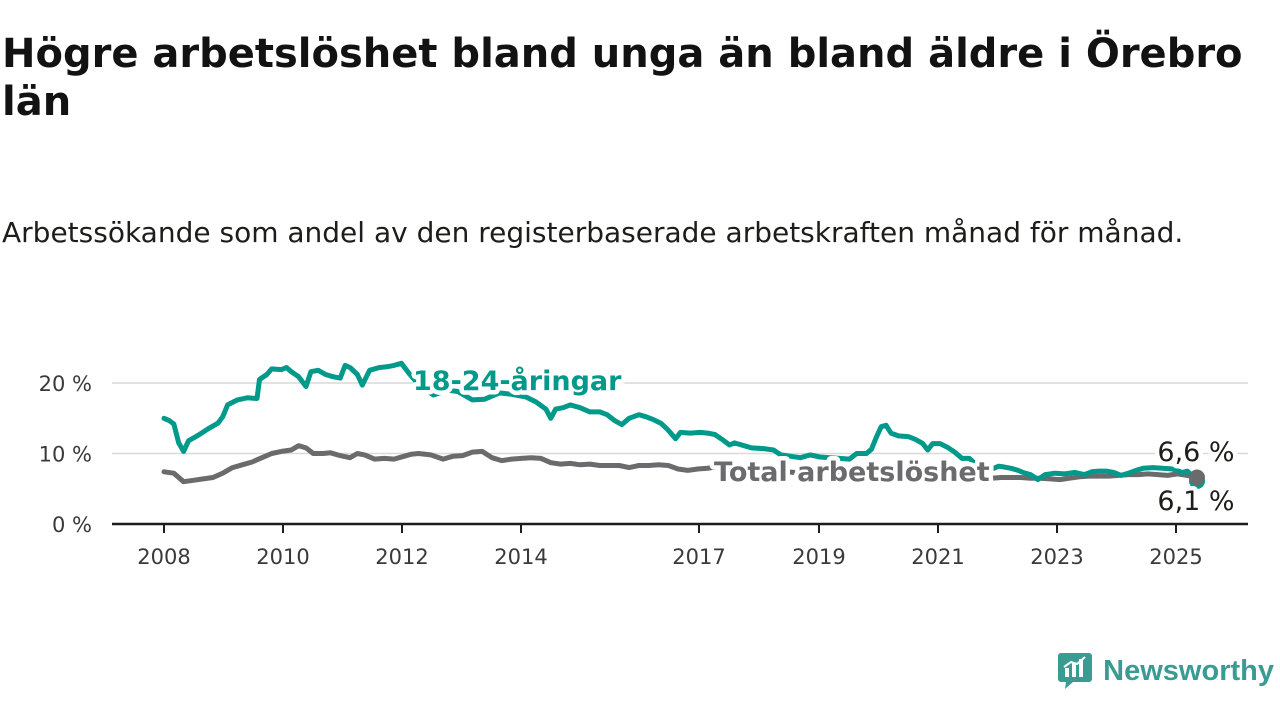  What do you see at coordinates (818, 557) in the screenshot?
I see `x-tick-label: 2019` at bounding box center [818, 557].